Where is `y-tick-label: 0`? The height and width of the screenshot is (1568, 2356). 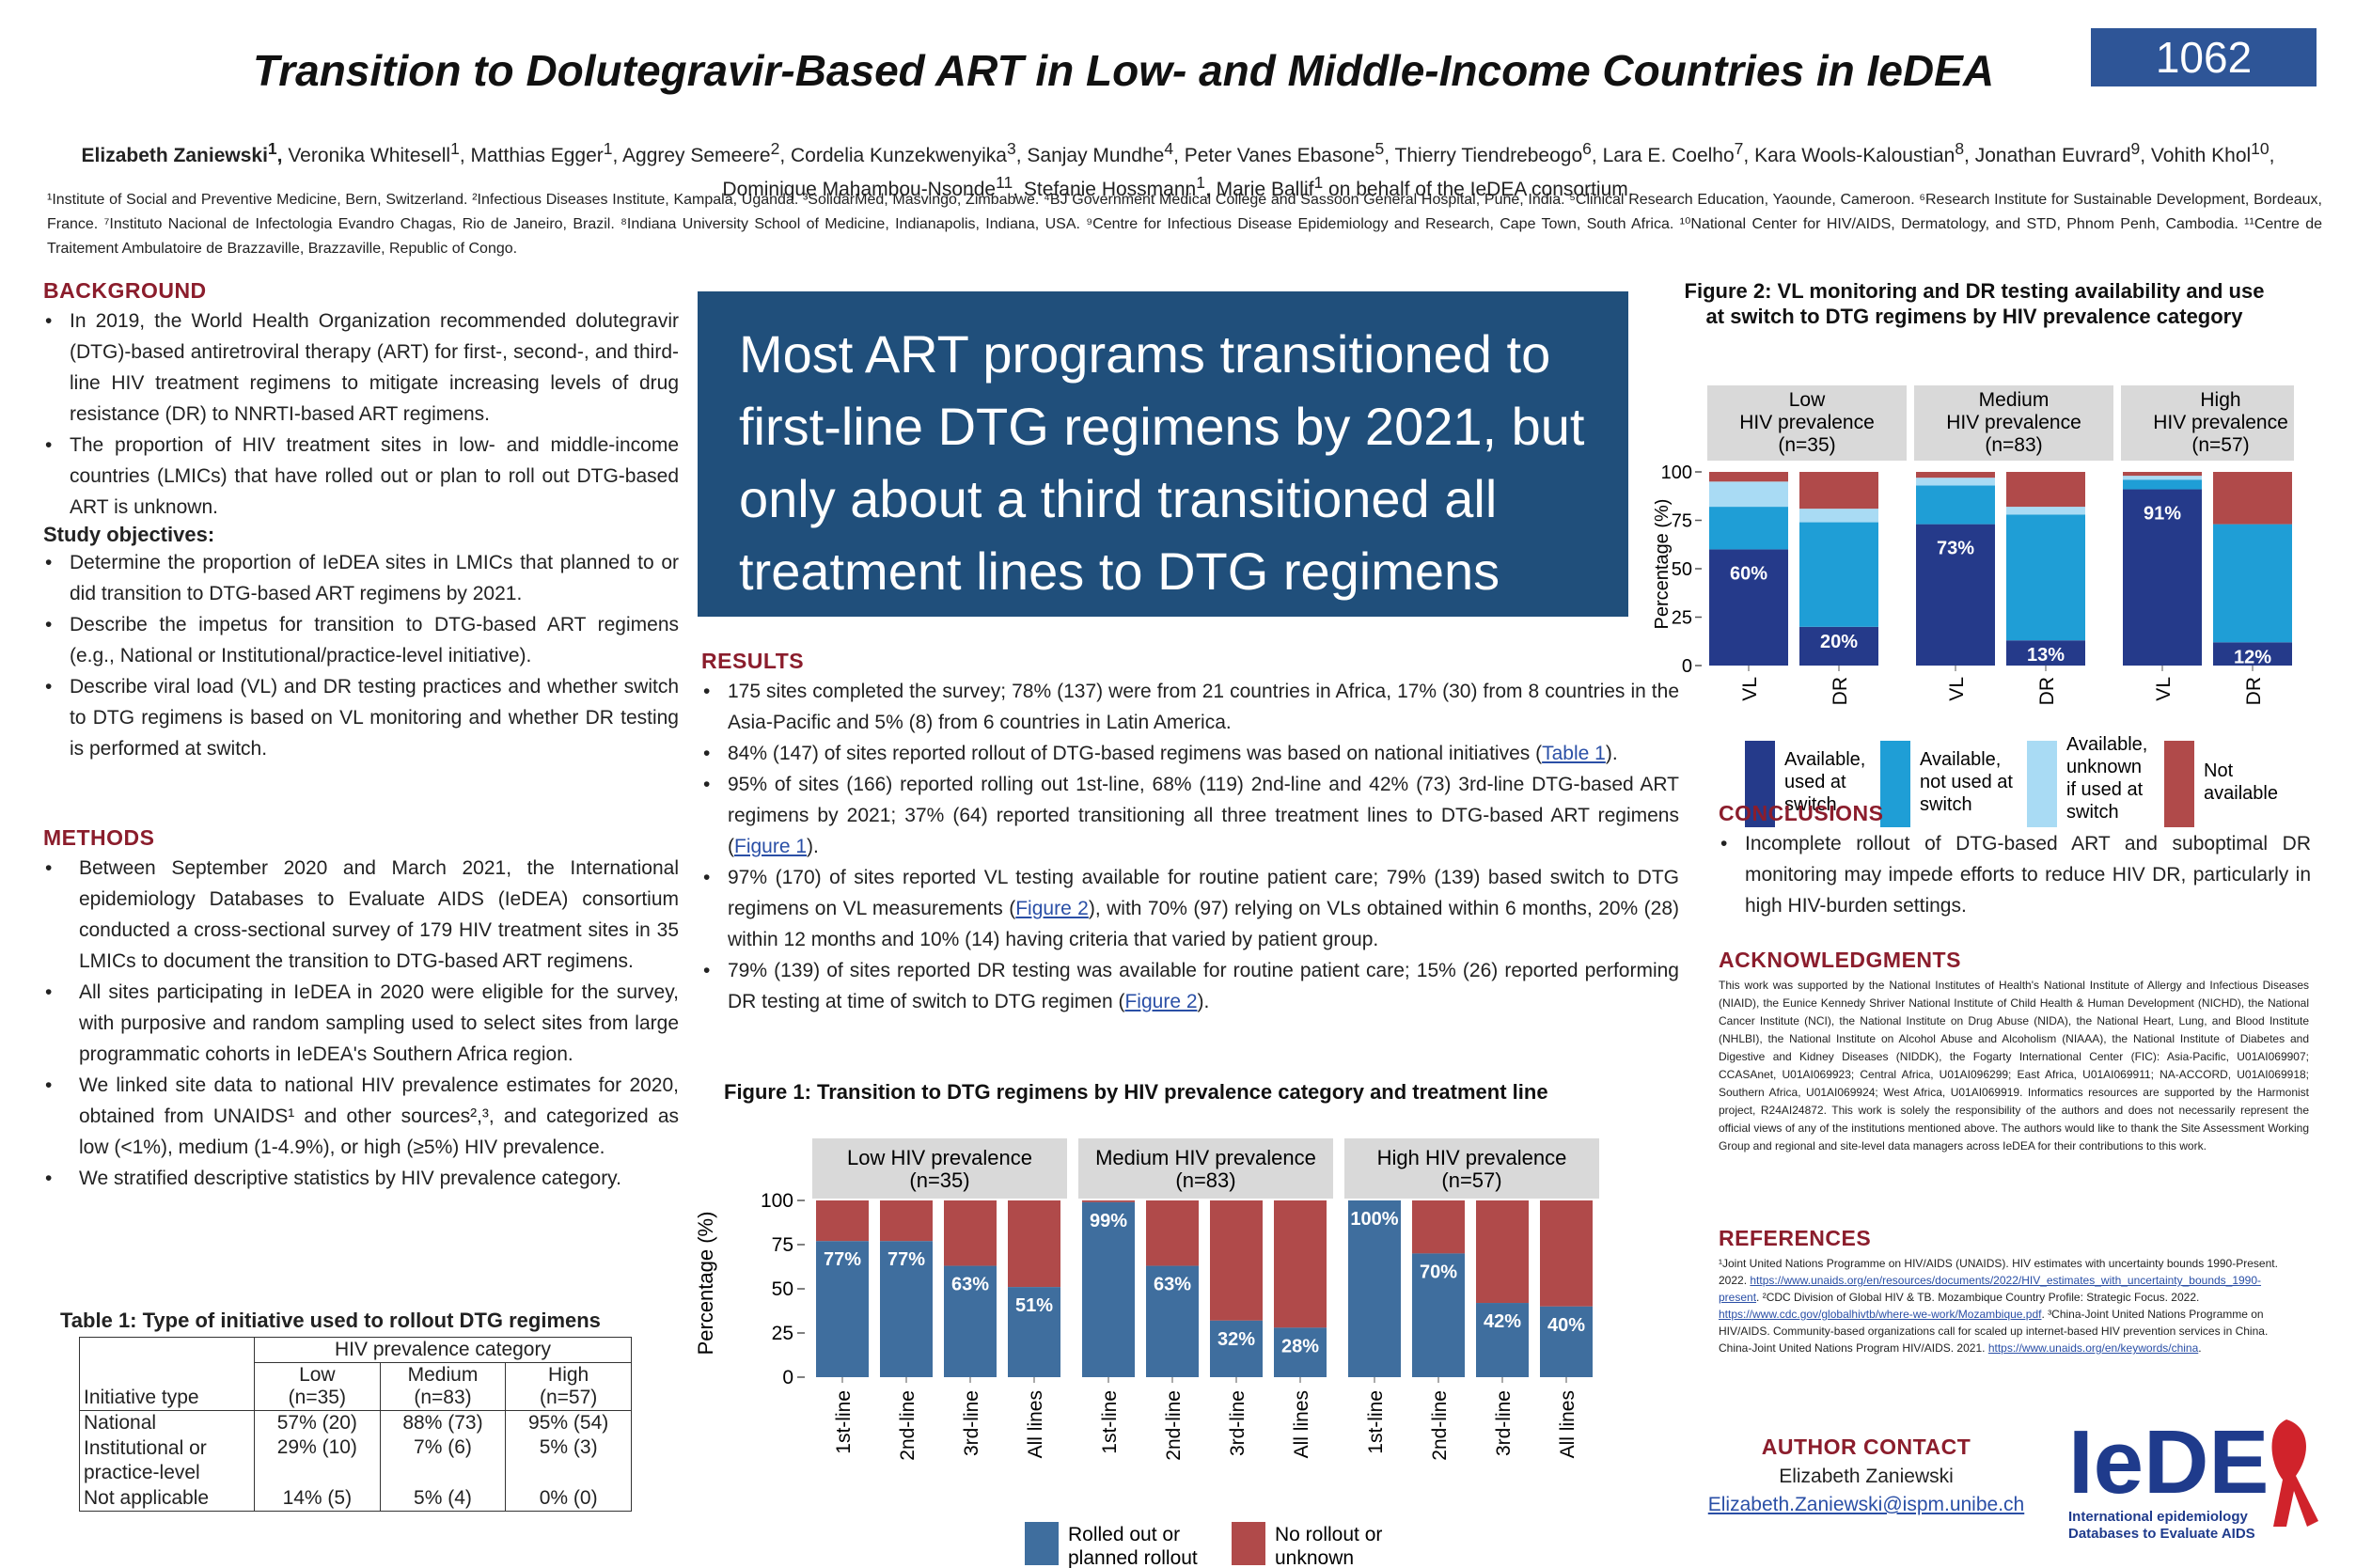
y-tick-label: 0 is located at coordinates (787, 1377).